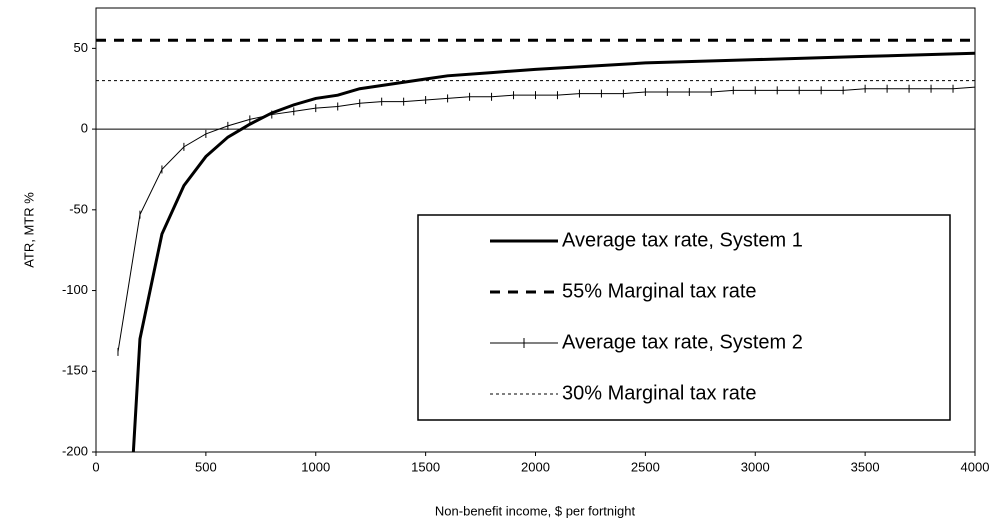  Describe the element at coordinates (659, 393) in the screenshot. I see `legend-label: 30% Marginal tax rate` at that location.